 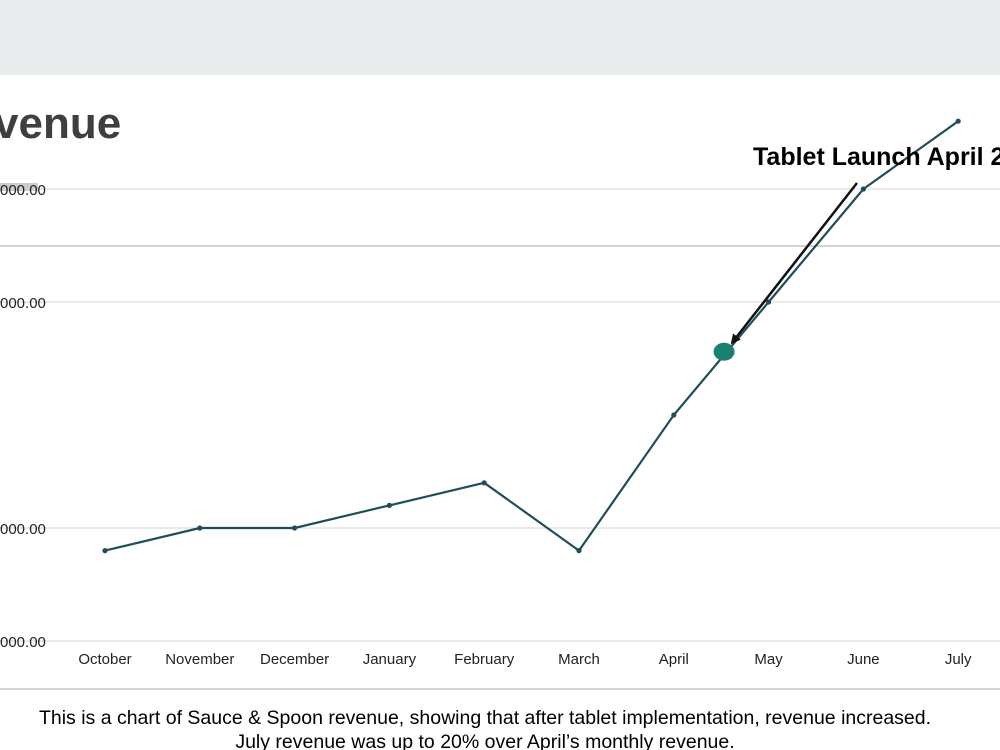 What do you see at coordinates (794, 263) in the screenshot?
I see `annotation-arrow` at bounding box center [794, 263].